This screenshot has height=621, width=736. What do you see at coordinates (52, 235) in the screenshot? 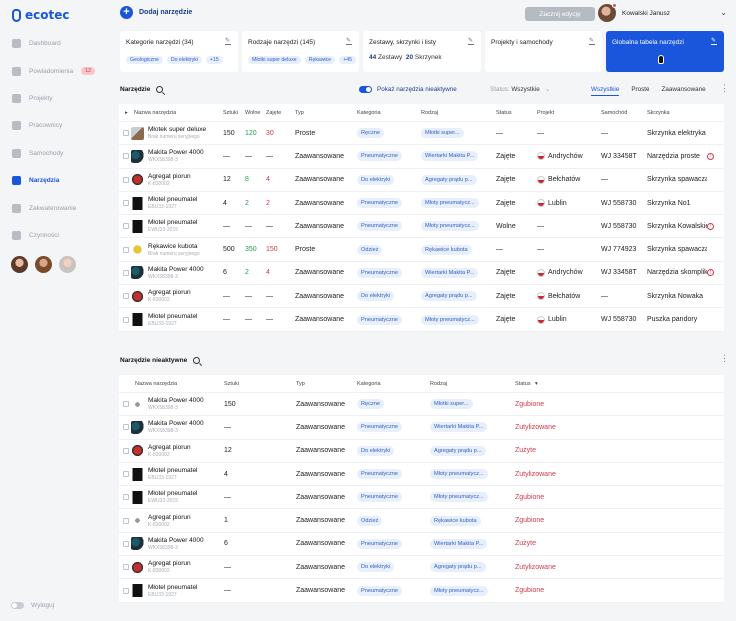
I see `sidebar-item-7: Czynności` at bounding box center [52, 235].